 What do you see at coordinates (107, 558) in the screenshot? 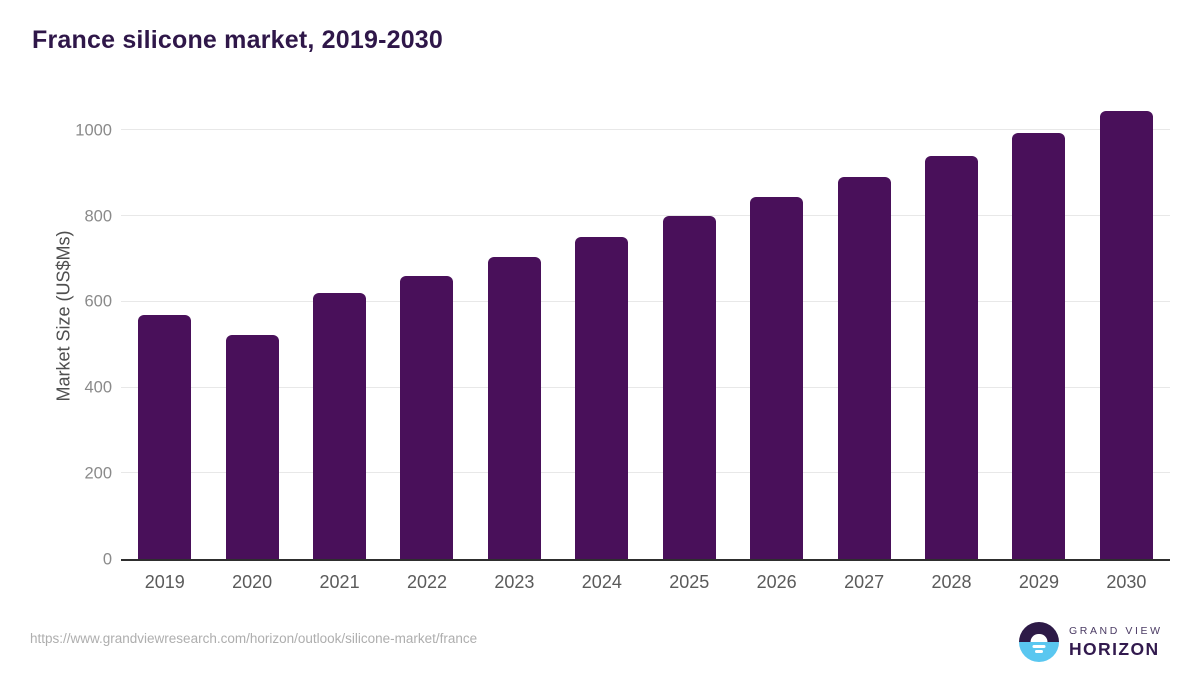
I see `y-tick-label-0: 0` at bounding box center [107, 558].